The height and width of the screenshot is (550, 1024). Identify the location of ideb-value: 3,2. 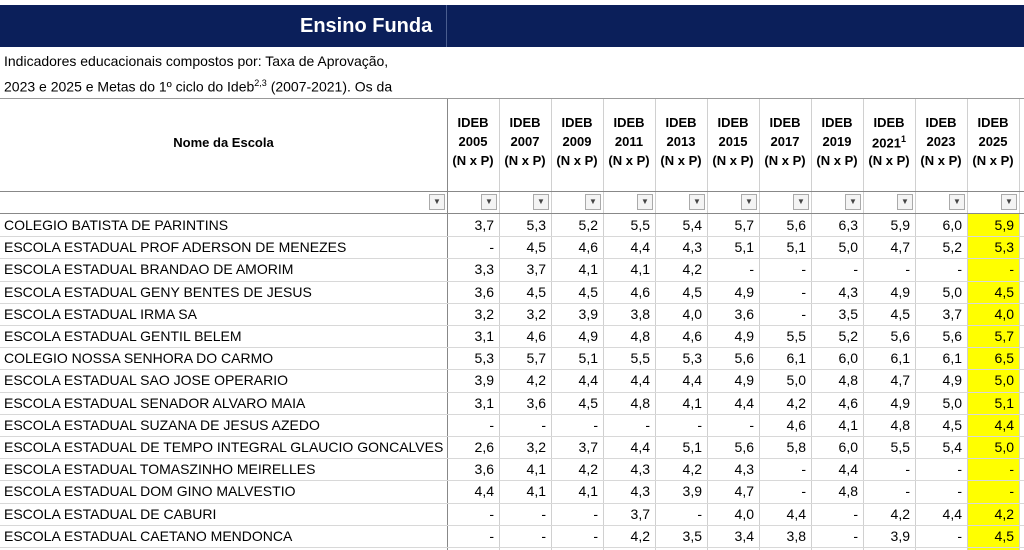
(536, 447).